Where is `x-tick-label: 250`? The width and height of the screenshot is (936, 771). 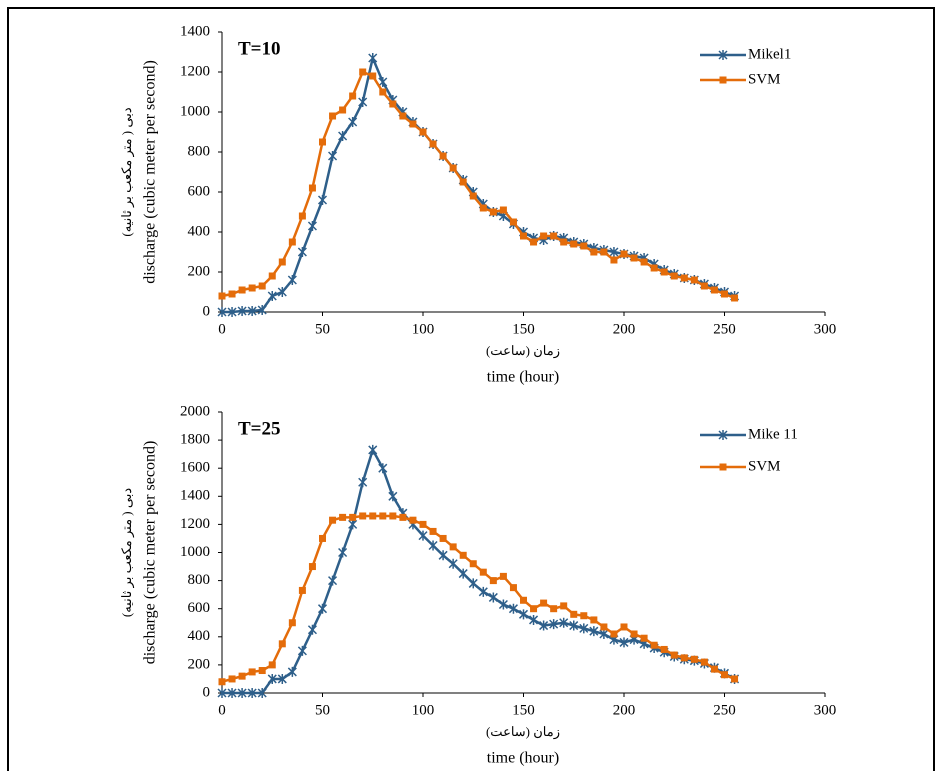 x-tick-label: 250 is located at coordinates (724, 710).